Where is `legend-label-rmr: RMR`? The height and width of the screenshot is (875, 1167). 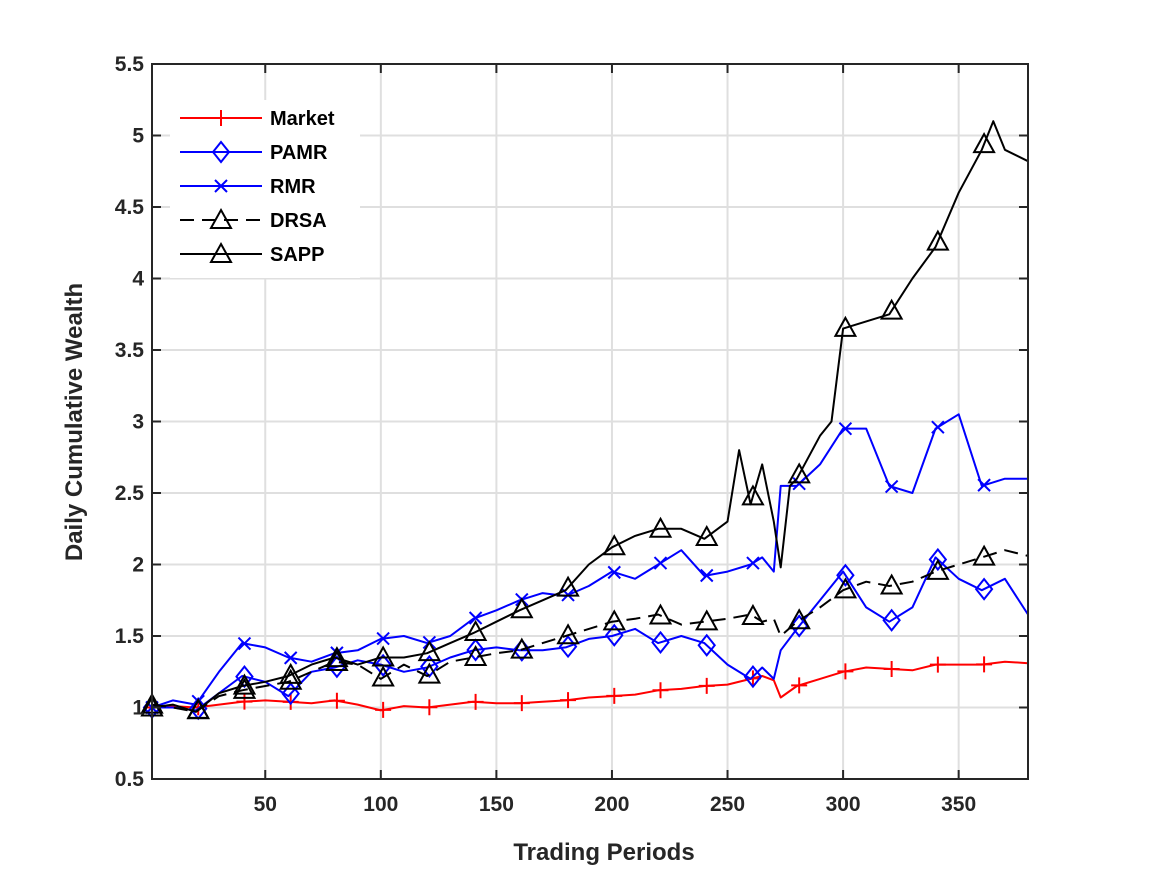
legend-label-rmr: RMR is located at coordinates (293, 187).